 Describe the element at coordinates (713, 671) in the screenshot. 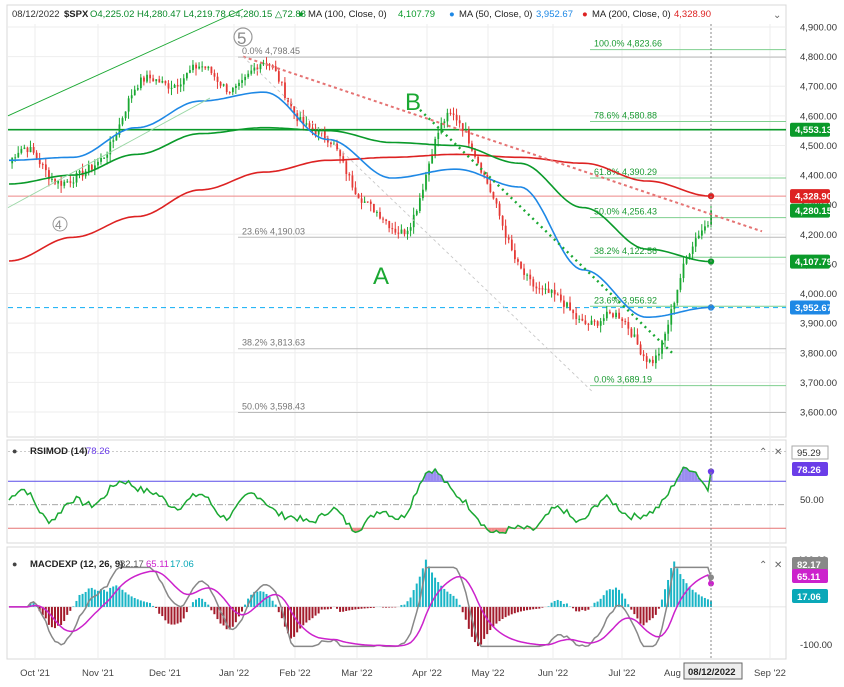

I see `current-date-badge` at that location.